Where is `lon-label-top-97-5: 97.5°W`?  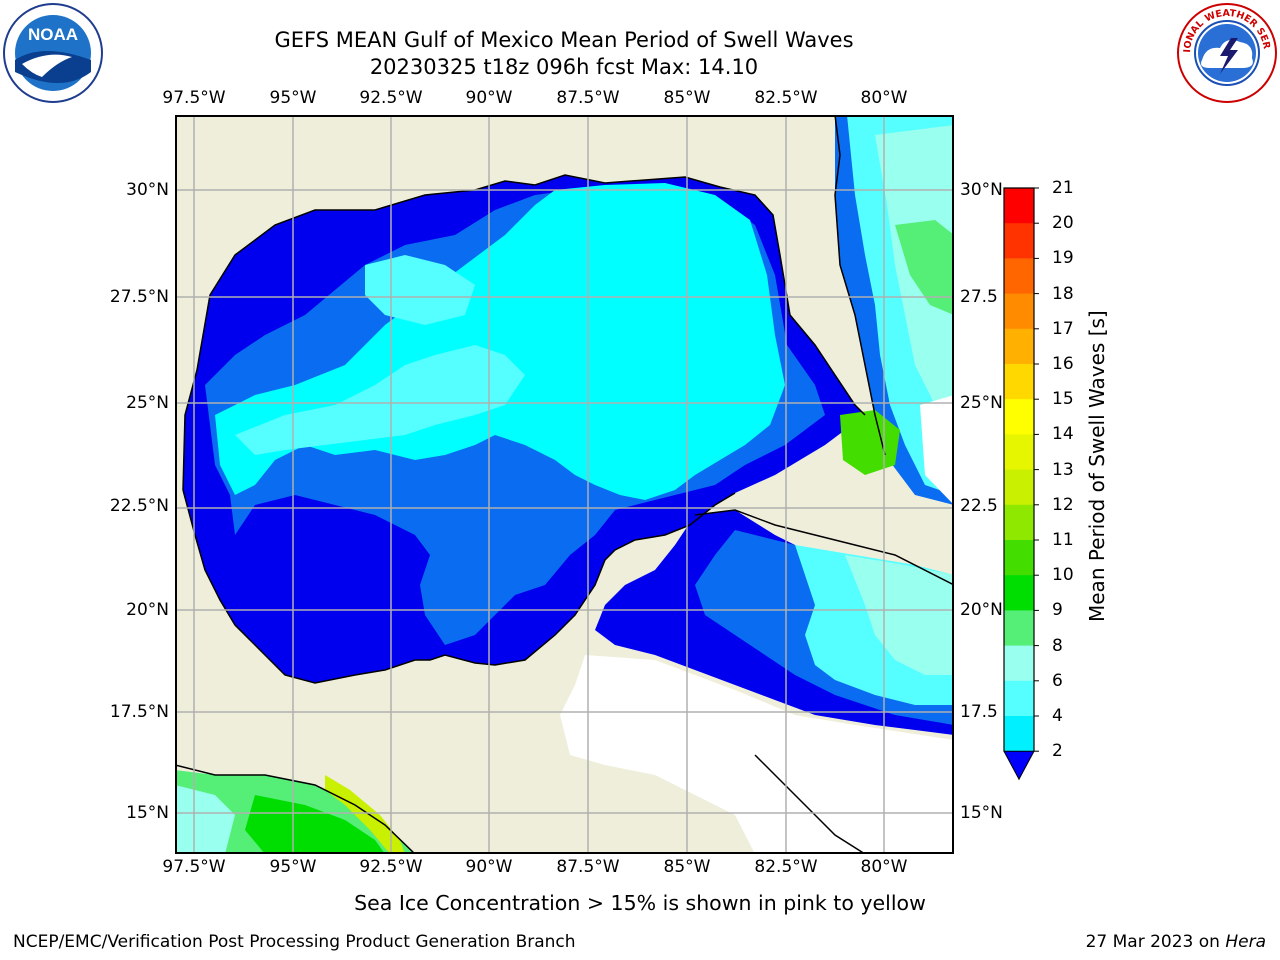 lon-label-top-97-5: 97.5°W is located at coordinates (194, 98).